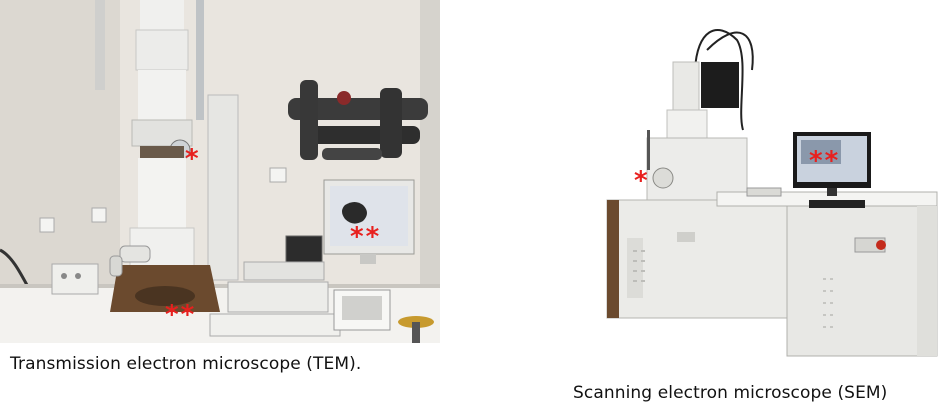 This screenshot has height=408, width=952. Describe the element at coordinates (825, 161) in the screenshot. I see `sem-screen-marker: **` at that location.